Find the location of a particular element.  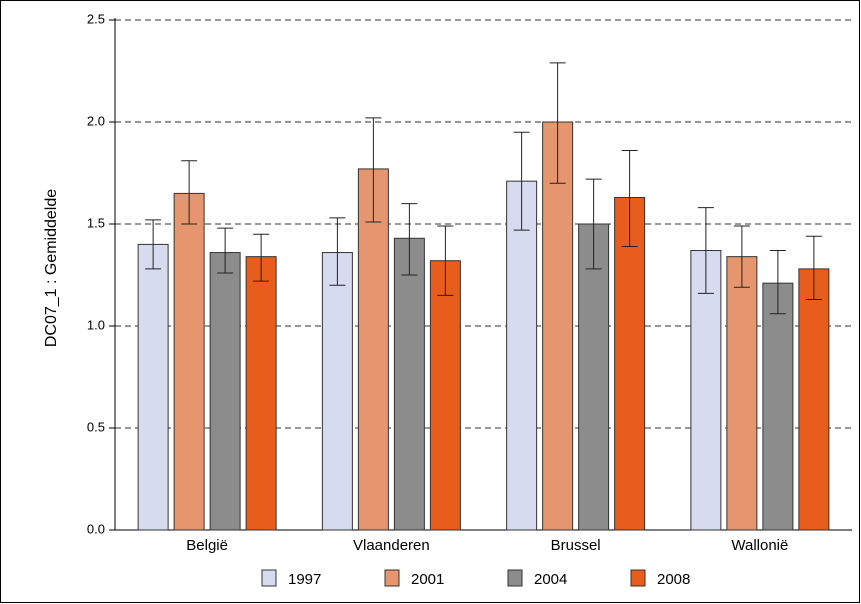

x-category-label: België is located at coordinates (207, 545).